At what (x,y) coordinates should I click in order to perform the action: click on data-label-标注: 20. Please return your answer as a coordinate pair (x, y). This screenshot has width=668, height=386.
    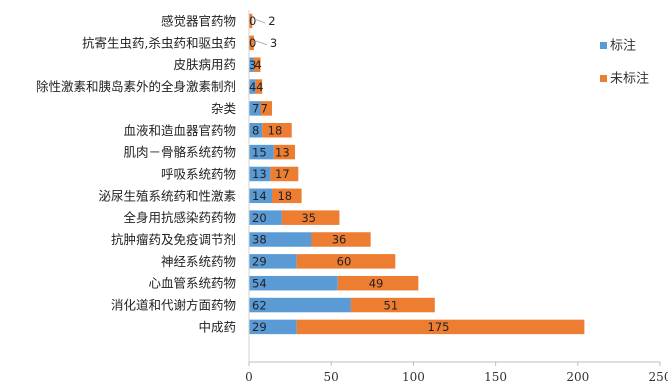
    Looking at the image, I should click on (259, 218).